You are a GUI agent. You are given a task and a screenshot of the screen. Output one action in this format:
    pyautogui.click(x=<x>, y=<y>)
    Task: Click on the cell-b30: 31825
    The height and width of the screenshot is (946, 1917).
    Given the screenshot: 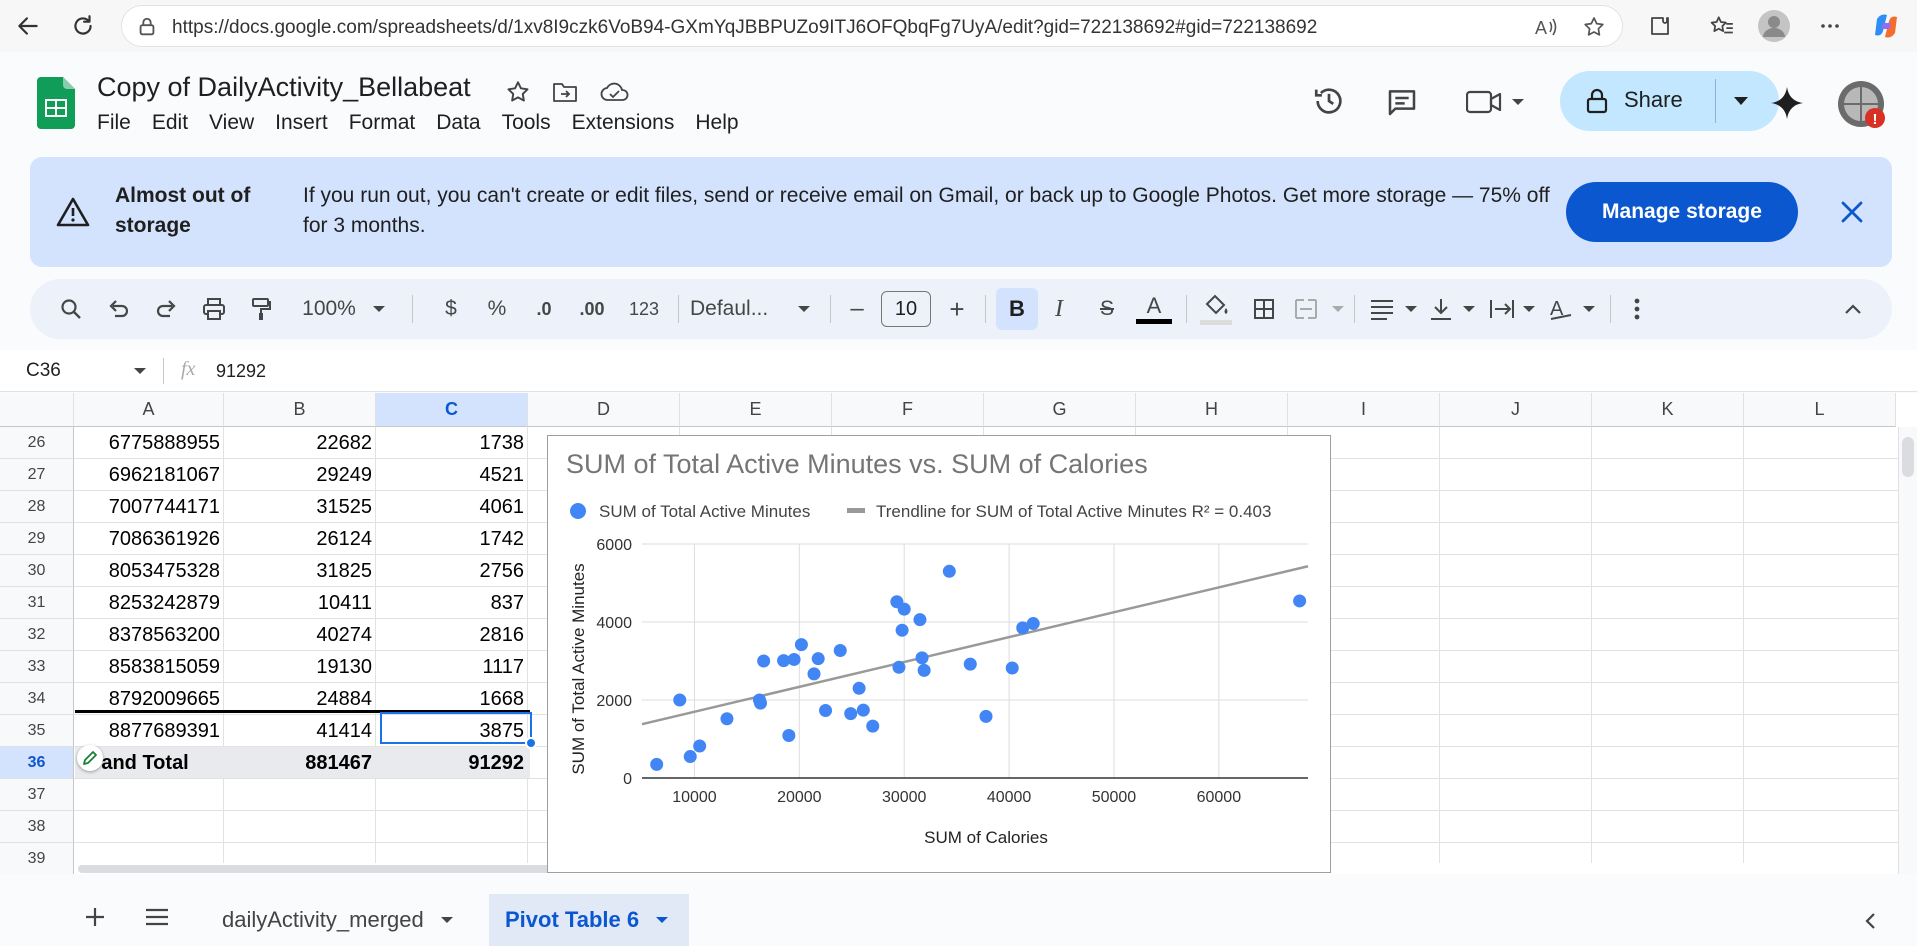 What is the action you would take?
    pyautogui.click(x=344, y=571)
    